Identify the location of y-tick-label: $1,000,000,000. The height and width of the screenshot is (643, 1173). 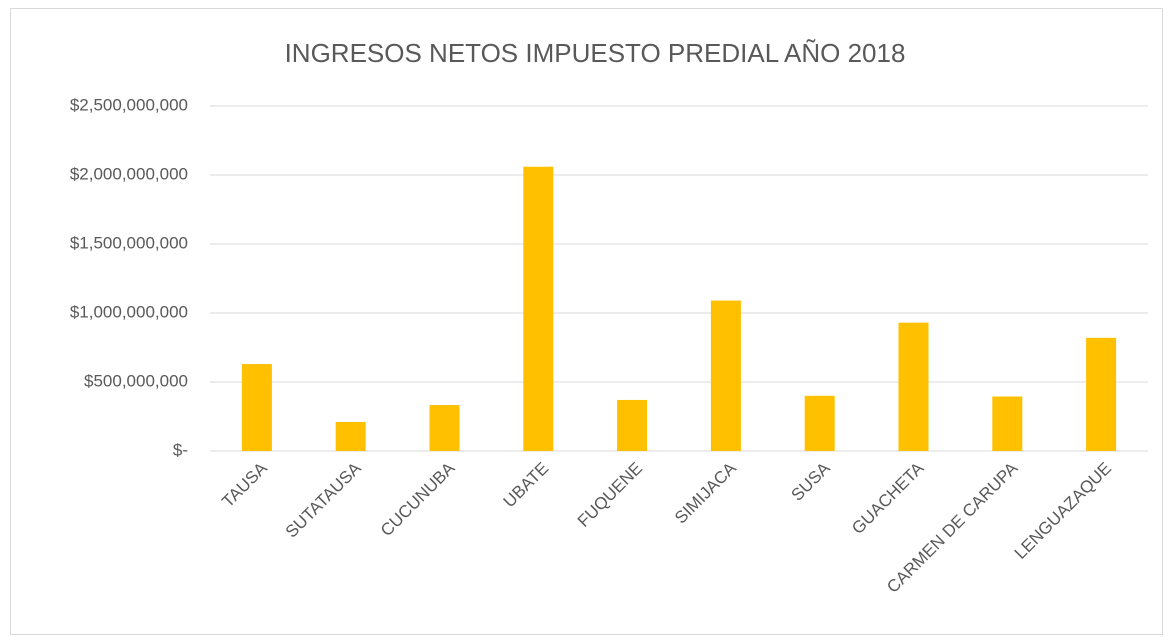
(129, 311).